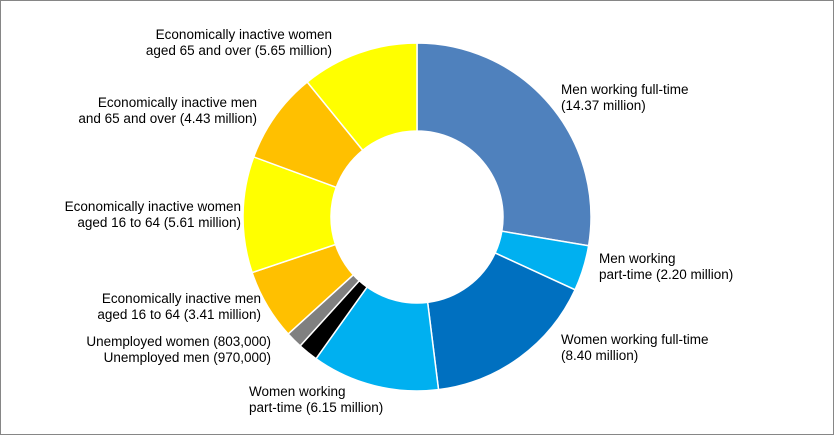  What do you see at coordinates (159, 222) in the screenshot?
I see `slice-label-line: aged 16 to 64 (5.61 million)` at bounding box center [159, 222].